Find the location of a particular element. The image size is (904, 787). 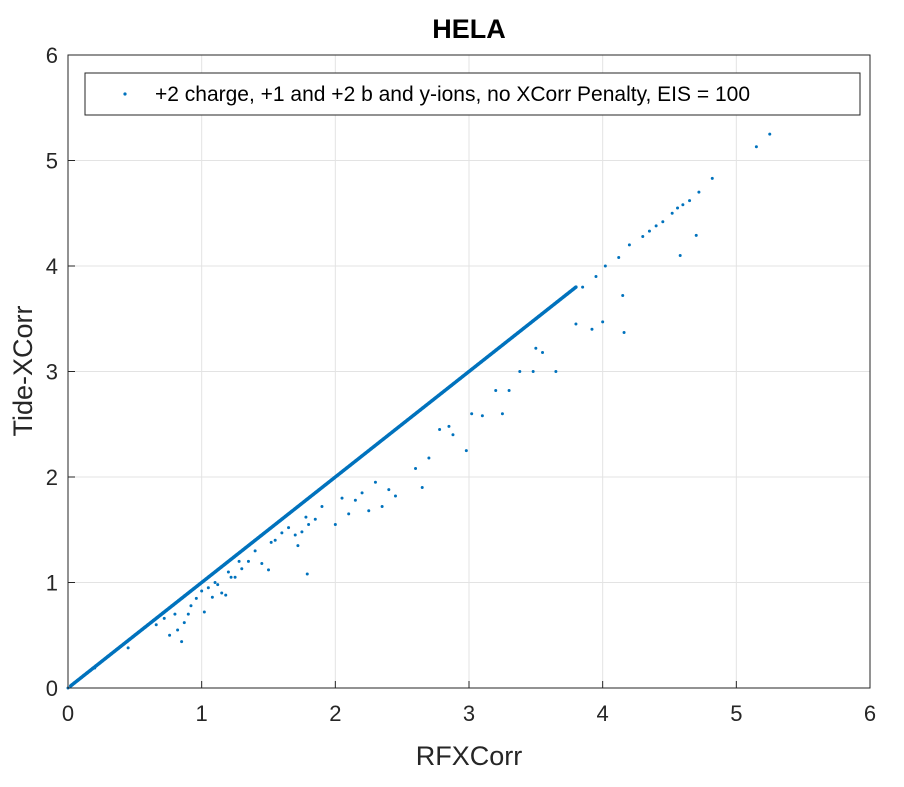

x-tick-label: 1 is located at coordinates (202, 713).